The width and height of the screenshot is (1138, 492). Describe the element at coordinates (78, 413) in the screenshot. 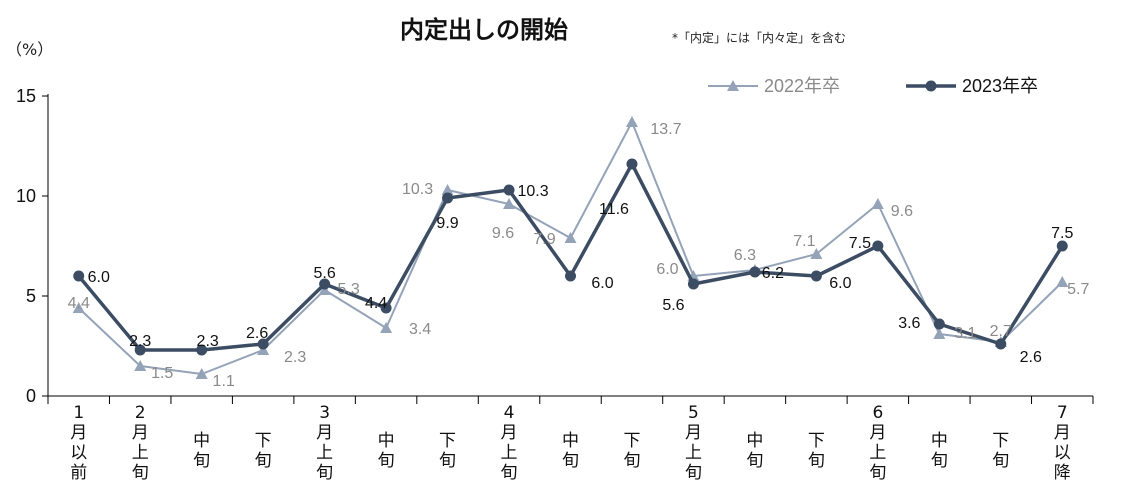

I see `x-tick-char: 1` at that location.